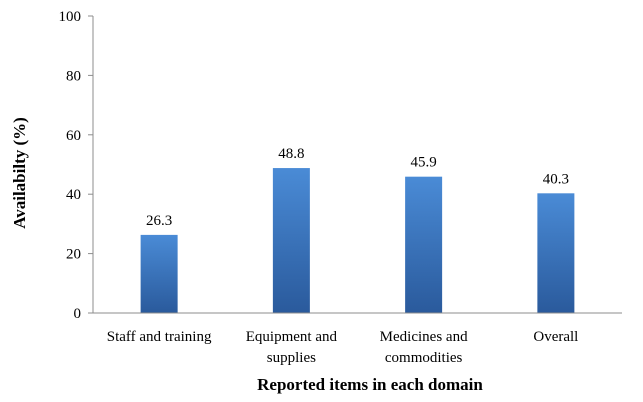  Describe the element at coordinates (291, 358) in the screenshot. I see `x-category-label: supplies` at that location.